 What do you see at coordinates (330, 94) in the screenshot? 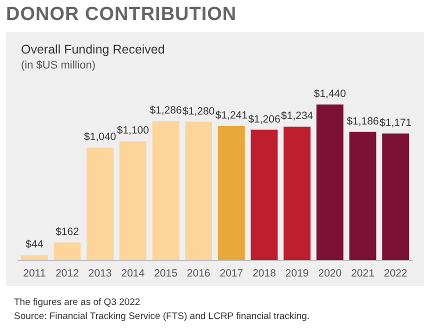
I see `data-label: $1,440` at bounding box center [330, 94].